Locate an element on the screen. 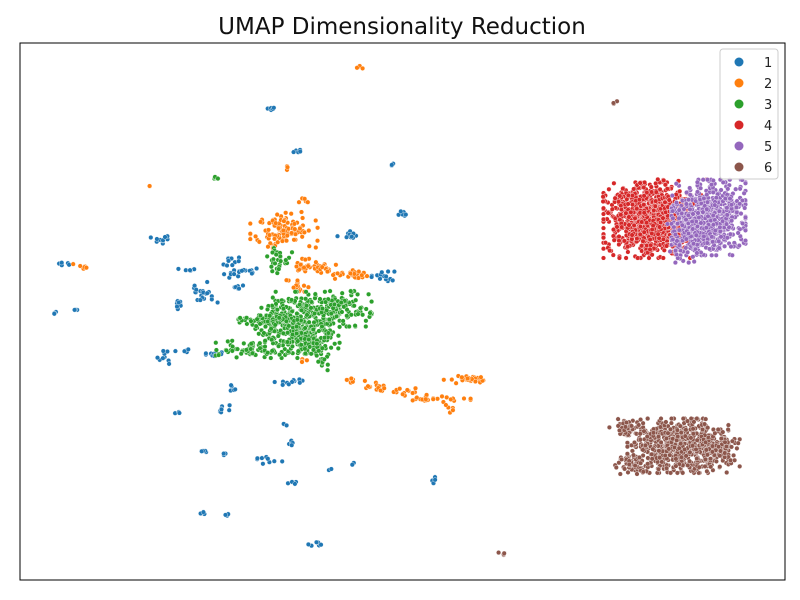 Image resolution: width=800 pixels, height=600 pixels. legend: 1 2 3 4 5 6 is located at coordinates (749, 114).